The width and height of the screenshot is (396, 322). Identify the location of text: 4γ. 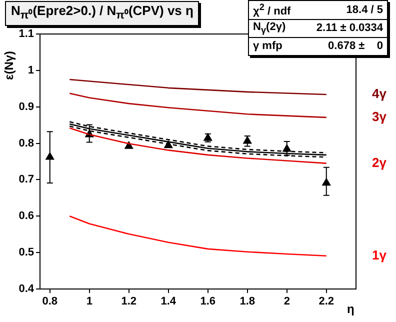
(380, 94).